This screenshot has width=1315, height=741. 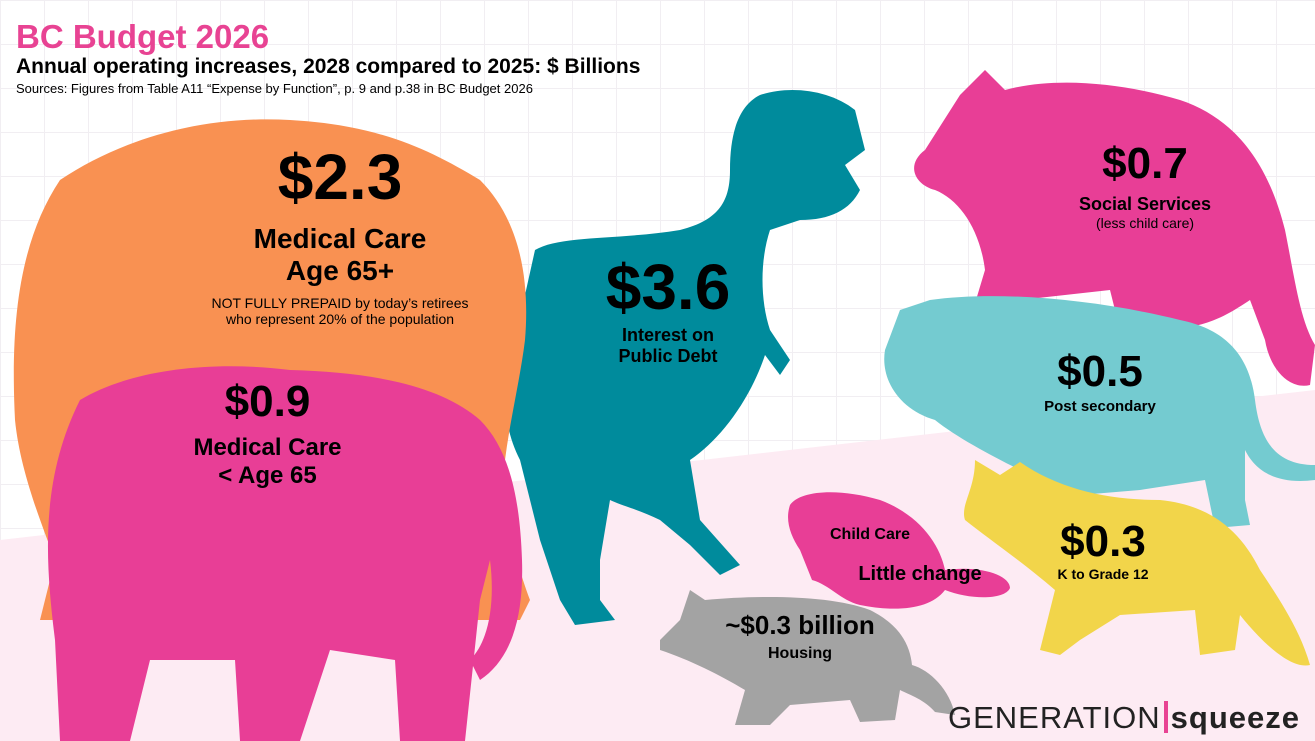 I want to click on value: ~$0.3 billion, so click(x=800, y=625).